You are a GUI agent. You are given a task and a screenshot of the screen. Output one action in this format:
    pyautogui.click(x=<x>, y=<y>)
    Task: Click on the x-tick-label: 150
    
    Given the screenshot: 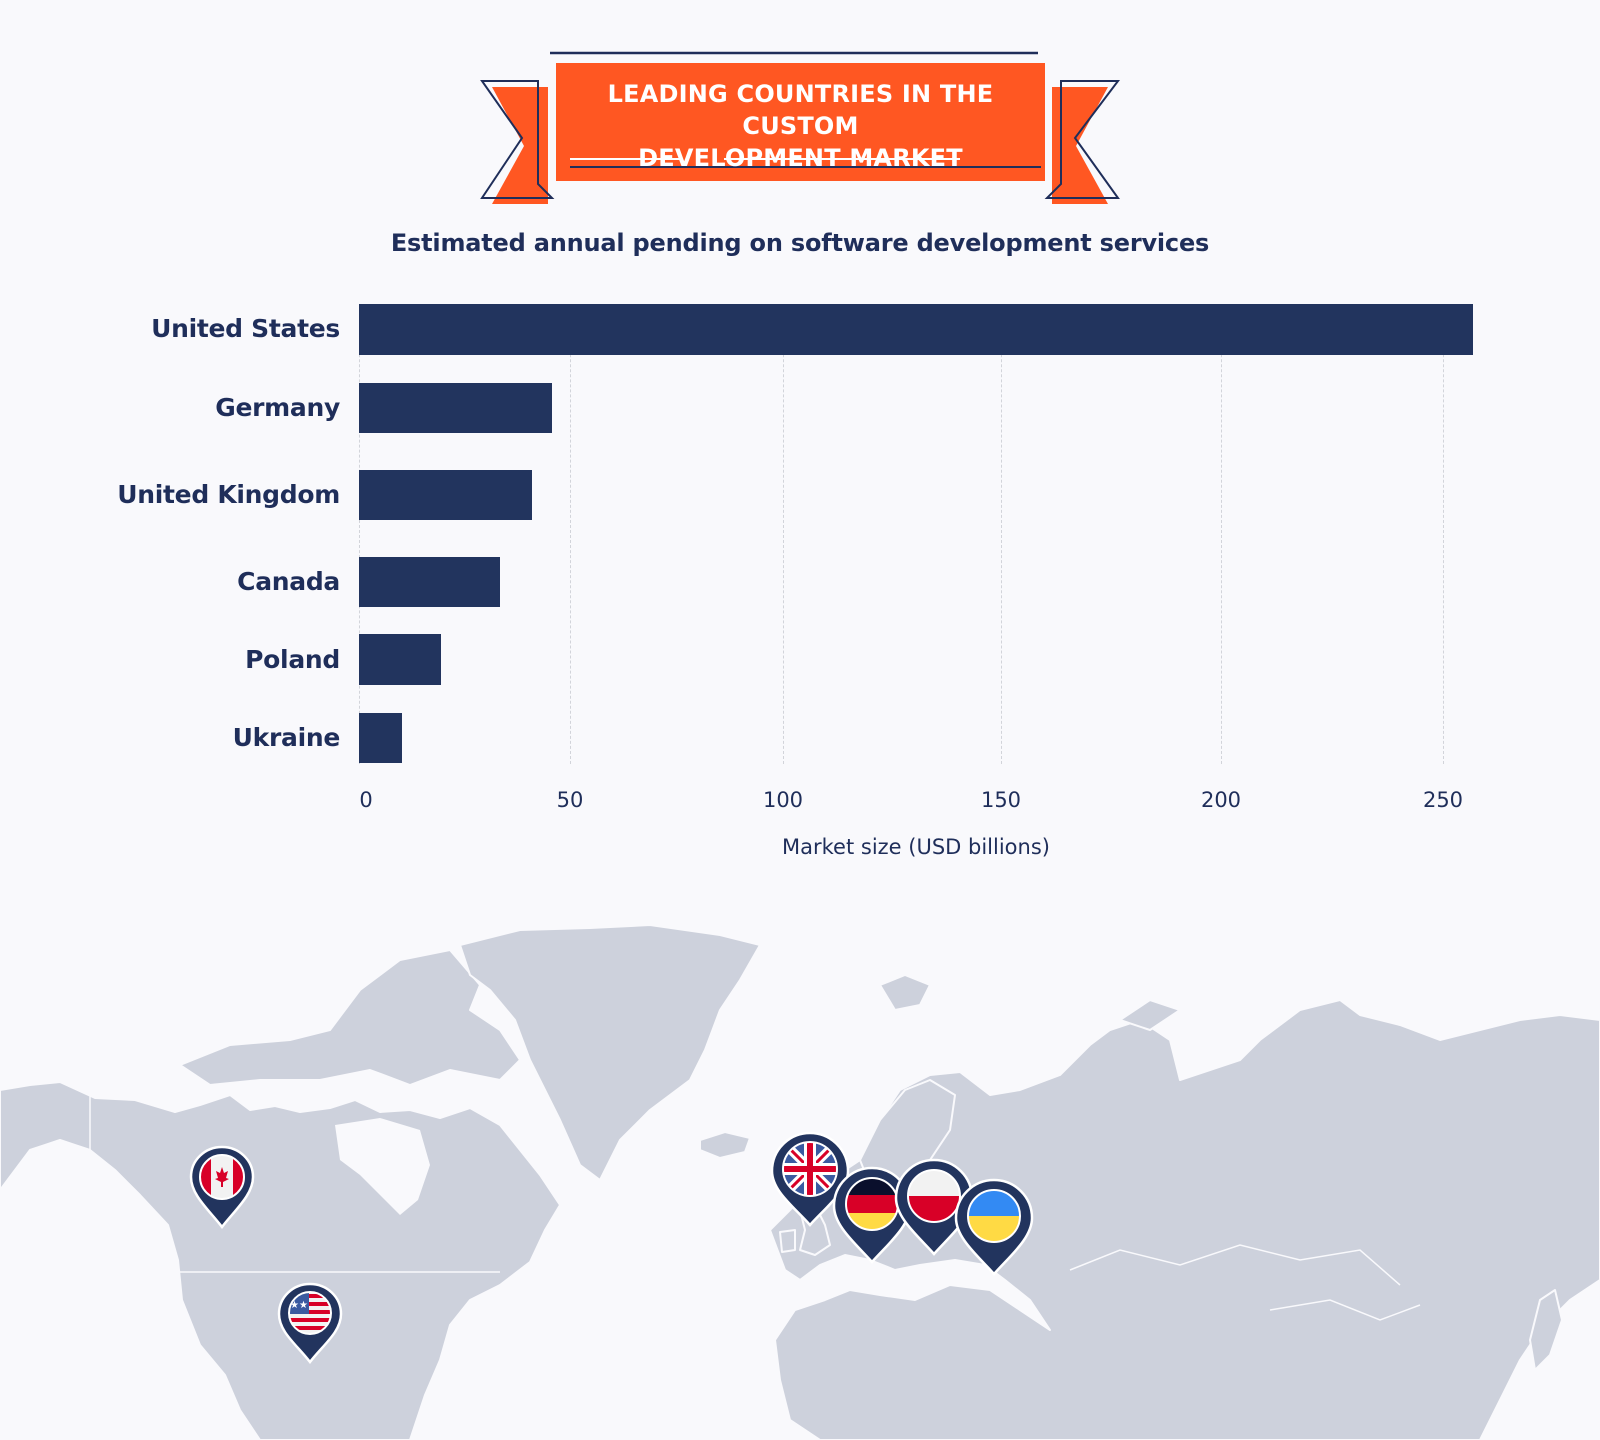 What is the action you would take?
    pyautogui.click(x=1001, y=800)
    